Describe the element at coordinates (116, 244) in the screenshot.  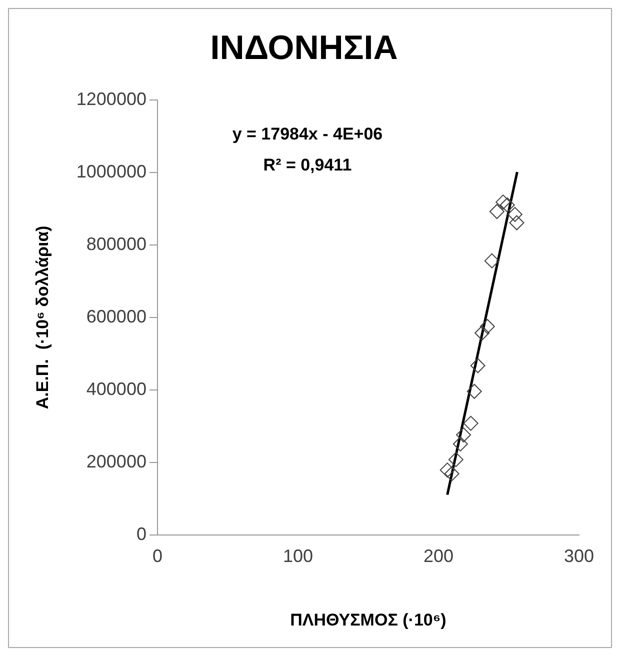
I see `y-tick-label: 800000` at that location.